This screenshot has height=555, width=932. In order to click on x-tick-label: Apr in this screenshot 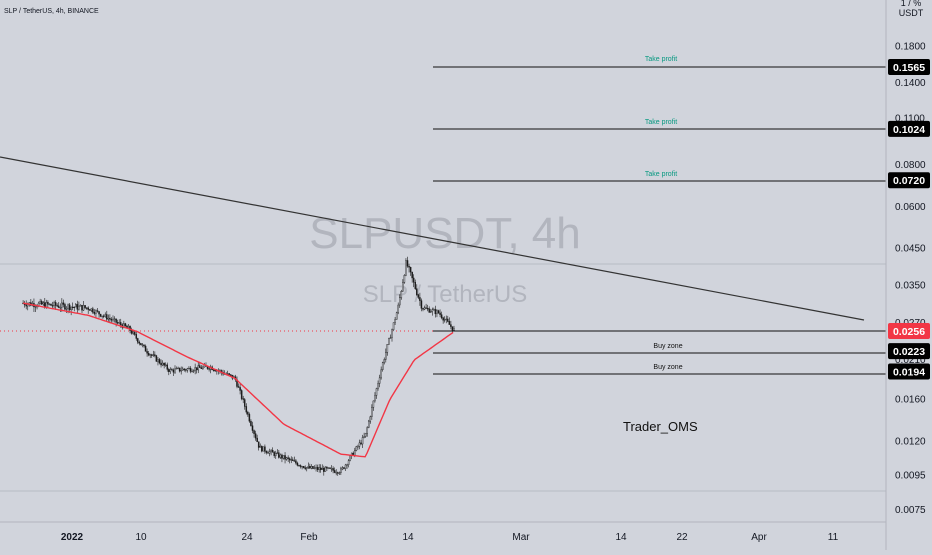, I will do `click(759, 537)`.